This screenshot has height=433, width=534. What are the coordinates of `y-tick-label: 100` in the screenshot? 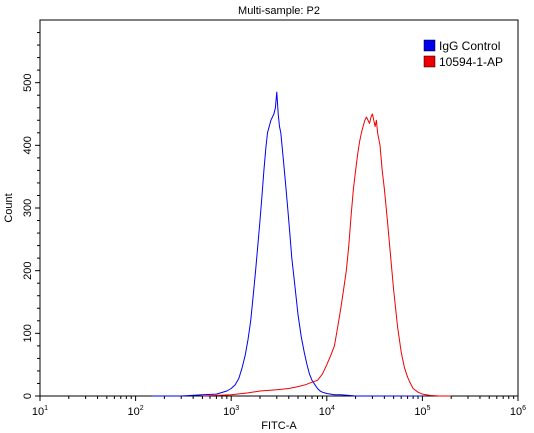 It's located at (28, 333).